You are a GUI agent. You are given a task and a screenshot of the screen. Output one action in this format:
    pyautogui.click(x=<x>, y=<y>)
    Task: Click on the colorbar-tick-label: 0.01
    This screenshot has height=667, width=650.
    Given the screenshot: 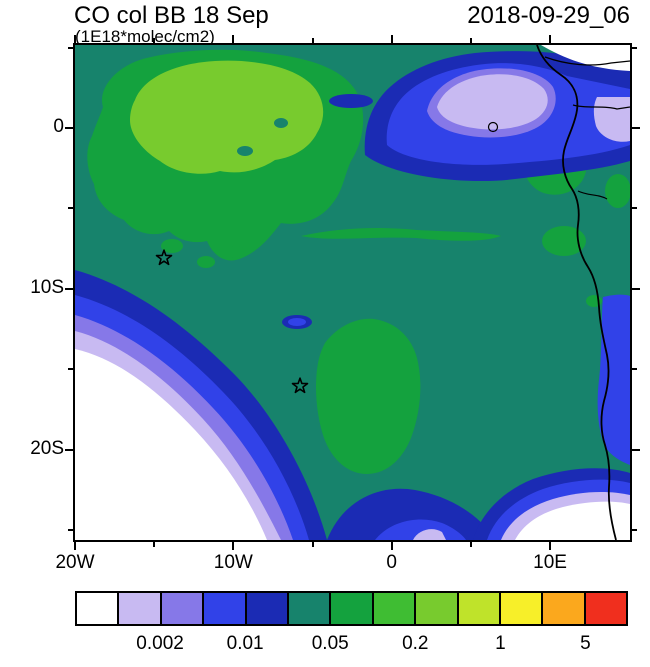 What is the action you would take?
    pyautogui.click(x=245, y=643)
    